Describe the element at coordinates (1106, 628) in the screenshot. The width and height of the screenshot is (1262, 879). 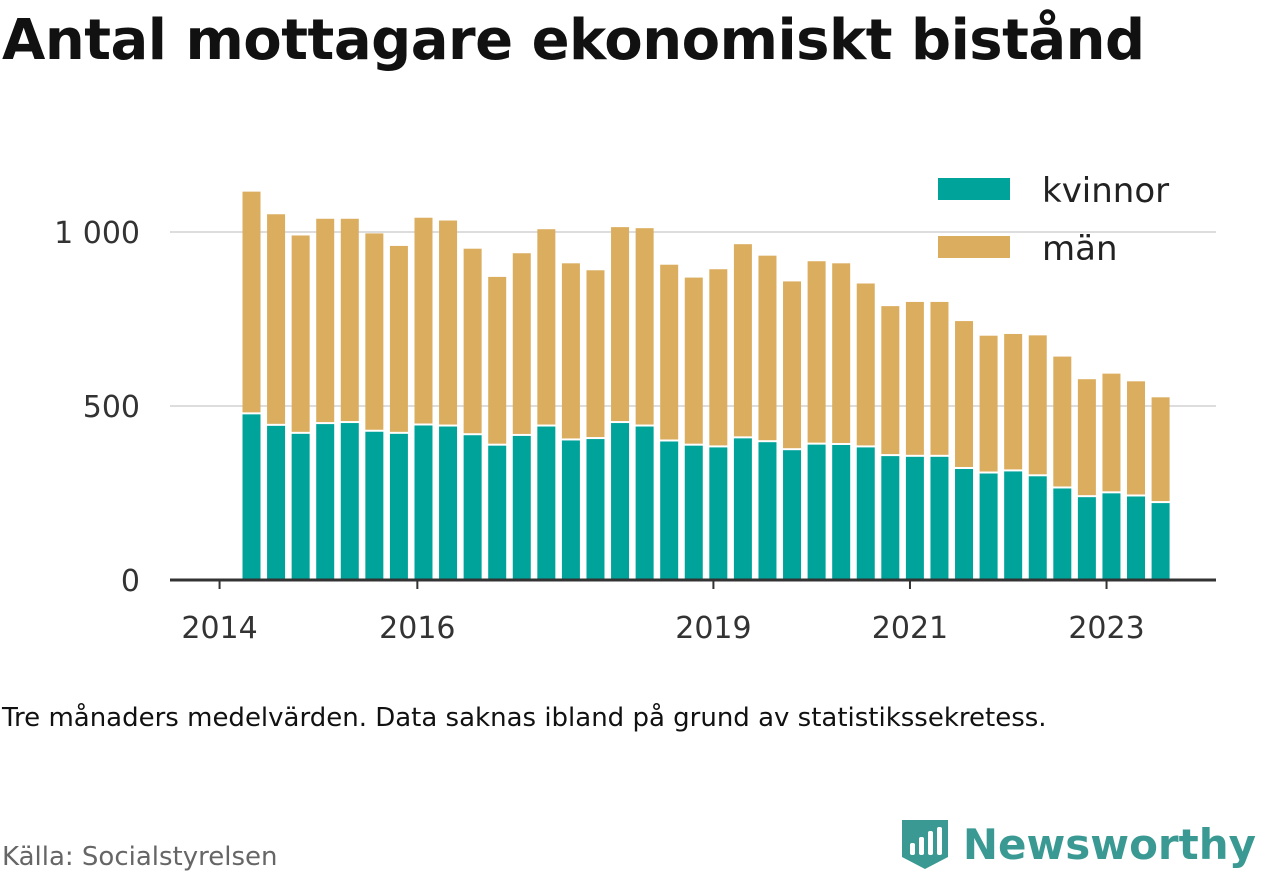
I see `x-tick-label: 2023` at that location.